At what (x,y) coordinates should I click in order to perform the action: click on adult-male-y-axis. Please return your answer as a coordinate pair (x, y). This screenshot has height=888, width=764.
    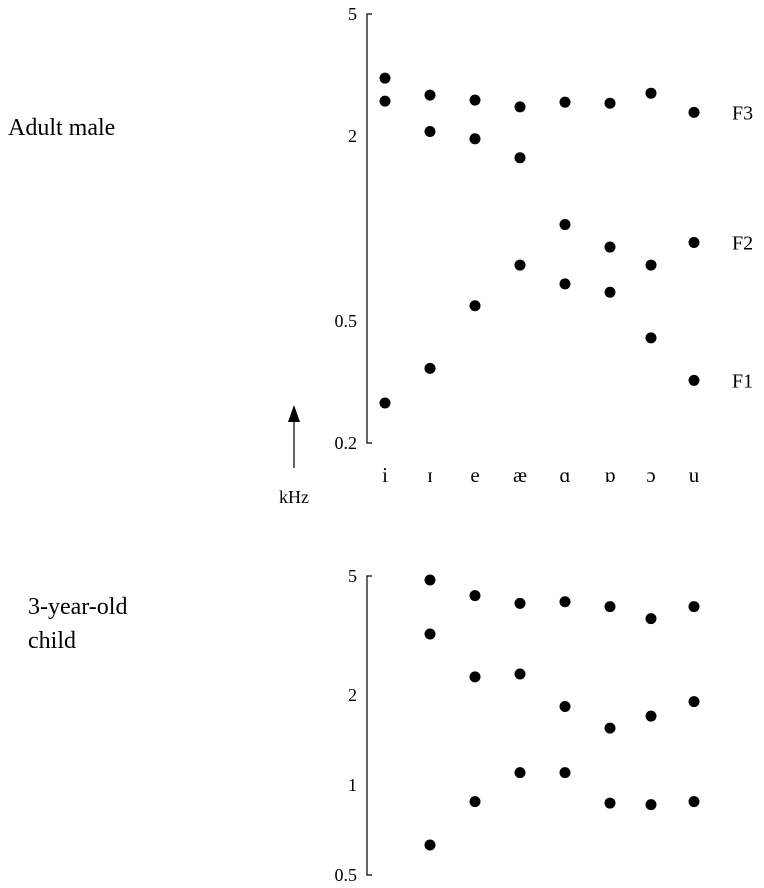
    Looking at the image, I should click on (369, 228).